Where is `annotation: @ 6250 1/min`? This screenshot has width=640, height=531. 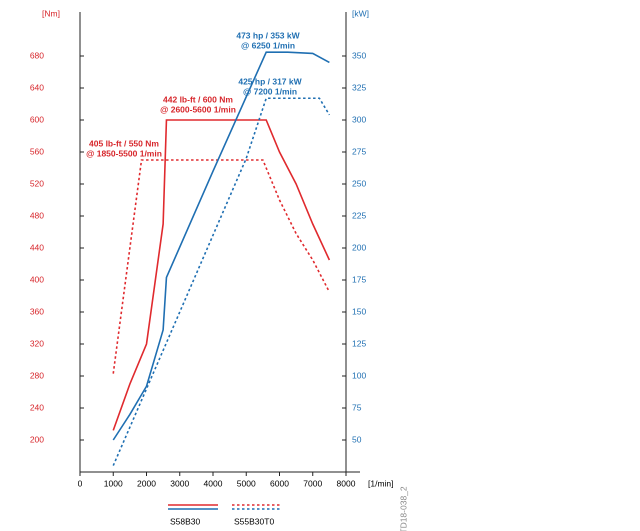 annotation: @ 6250 1/min is located at coordinates (268, 45).